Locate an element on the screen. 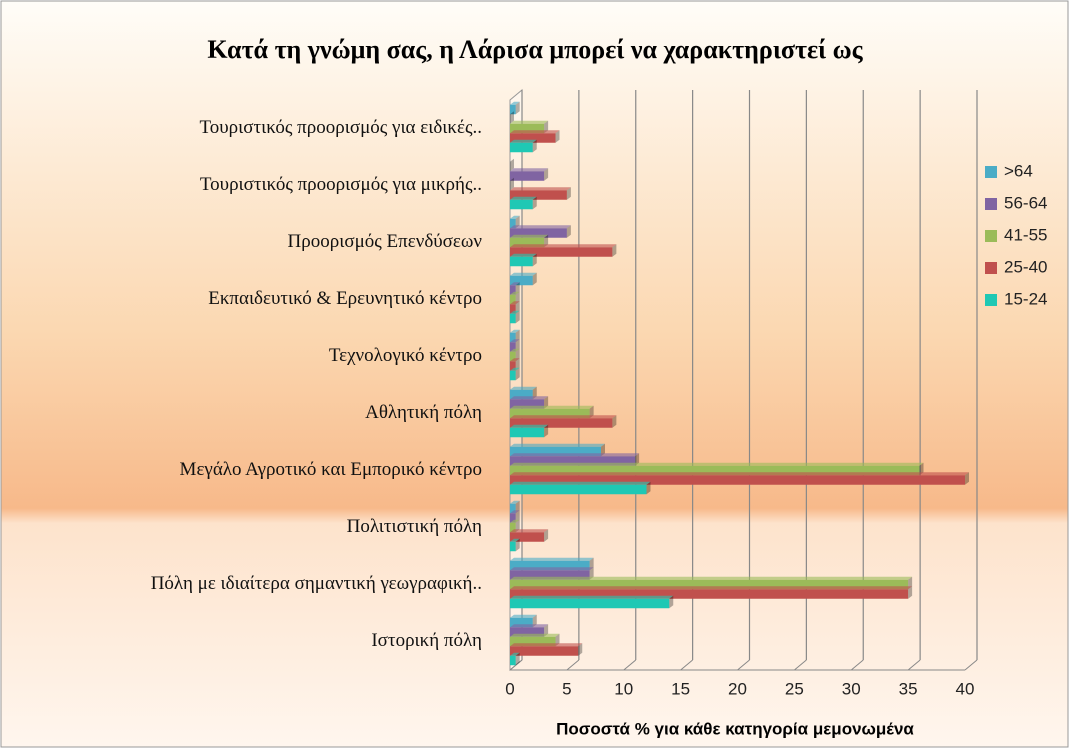  y-tick-label: Τεχνολογικό κέντρο is located at coordinates (405, 355).